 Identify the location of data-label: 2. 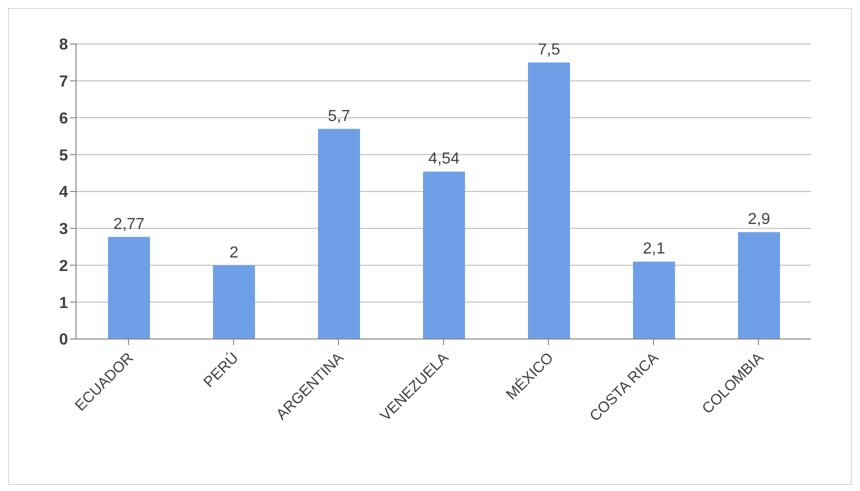
(234, 253).